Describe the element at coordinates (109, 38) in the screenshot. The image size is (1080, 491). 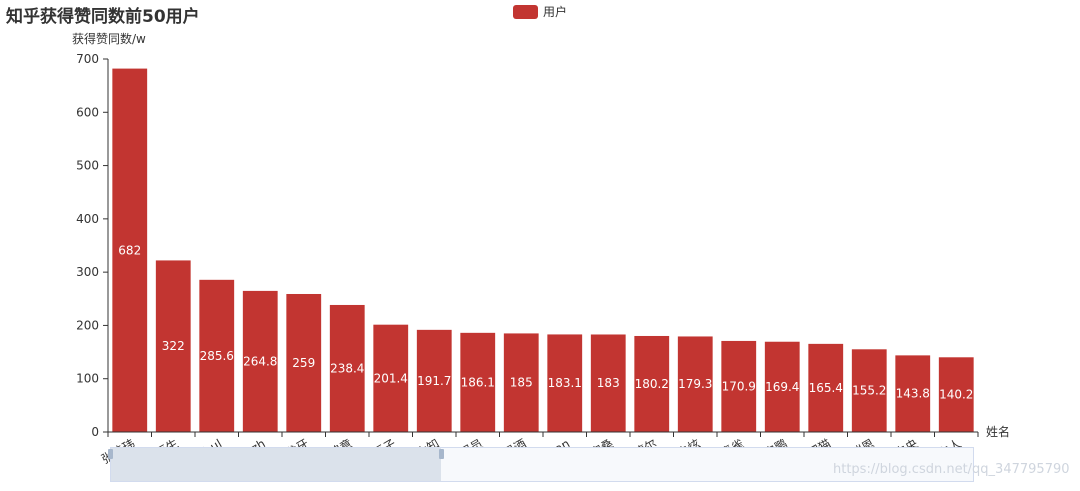
I see `y-axis-label: 获得赞同数/w` at that location.